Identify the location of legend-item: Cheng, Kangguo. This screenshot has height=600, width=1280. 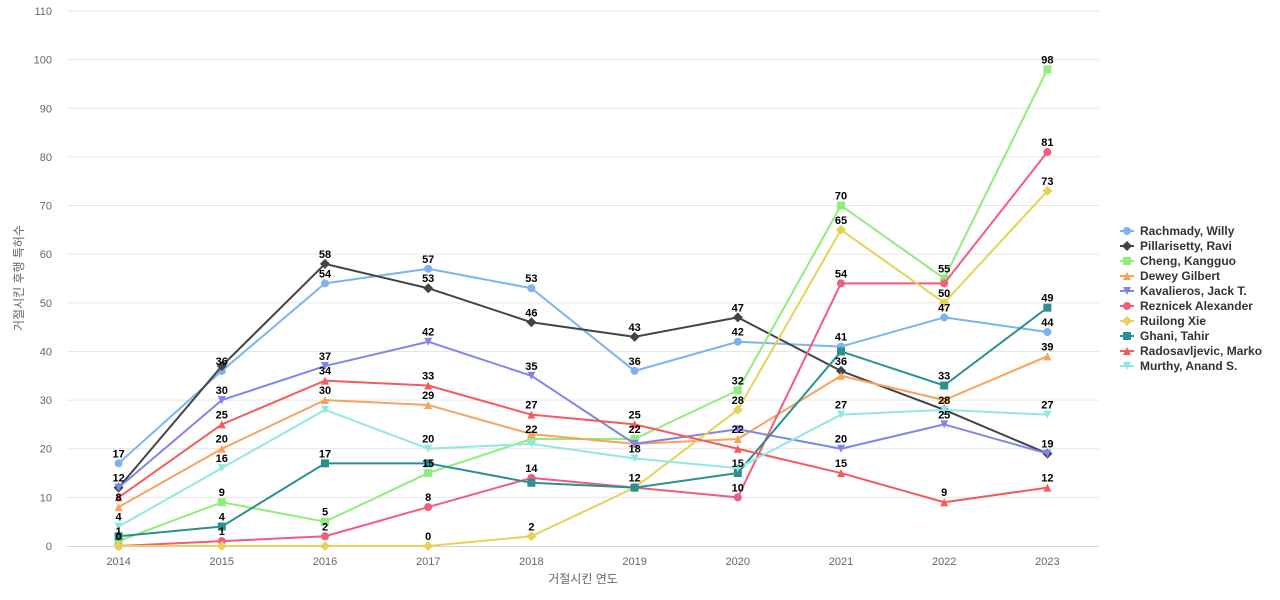
(1178, 261).